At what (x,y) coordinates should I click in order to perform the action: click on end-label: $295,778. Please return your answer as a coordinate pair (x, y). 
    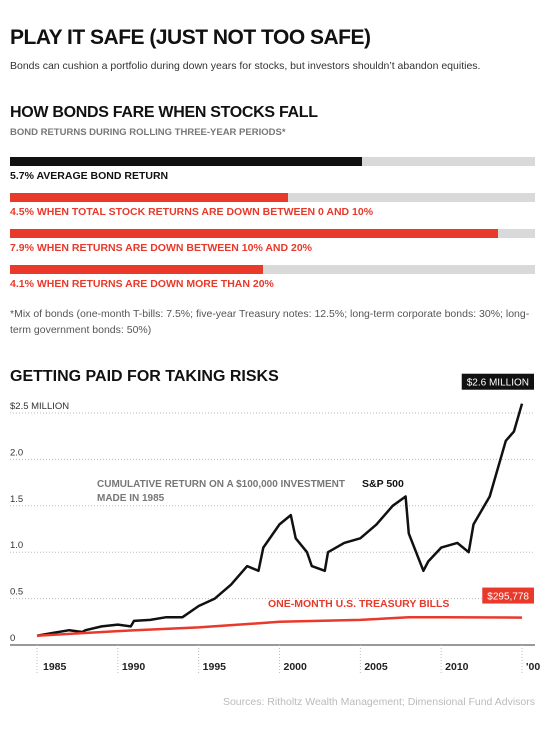
    Looking at the image, I should click on (508, 597).